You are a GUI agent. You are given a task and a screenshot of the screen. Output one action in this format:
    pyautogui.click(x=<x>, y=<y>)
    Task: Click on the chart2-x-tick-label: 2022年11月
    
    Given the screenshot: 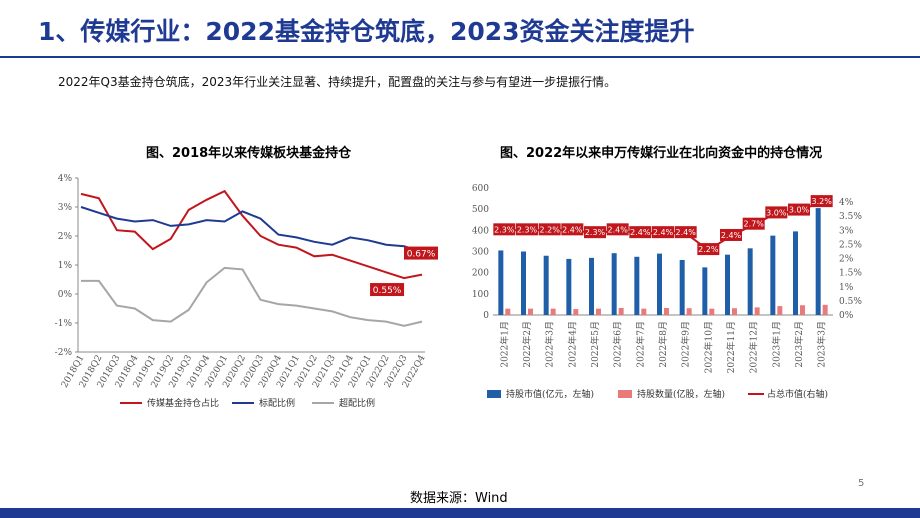 What is the action you would take?
    pyautogui.click(x=731, y=347)
    